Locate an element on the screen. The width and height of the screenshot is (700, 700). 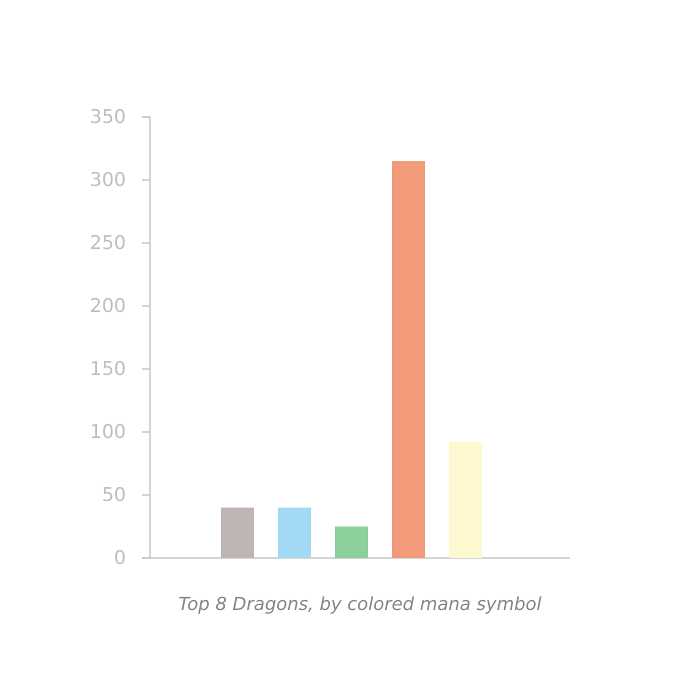
y-tick-label: 150 is located at coordinates (108, 369).